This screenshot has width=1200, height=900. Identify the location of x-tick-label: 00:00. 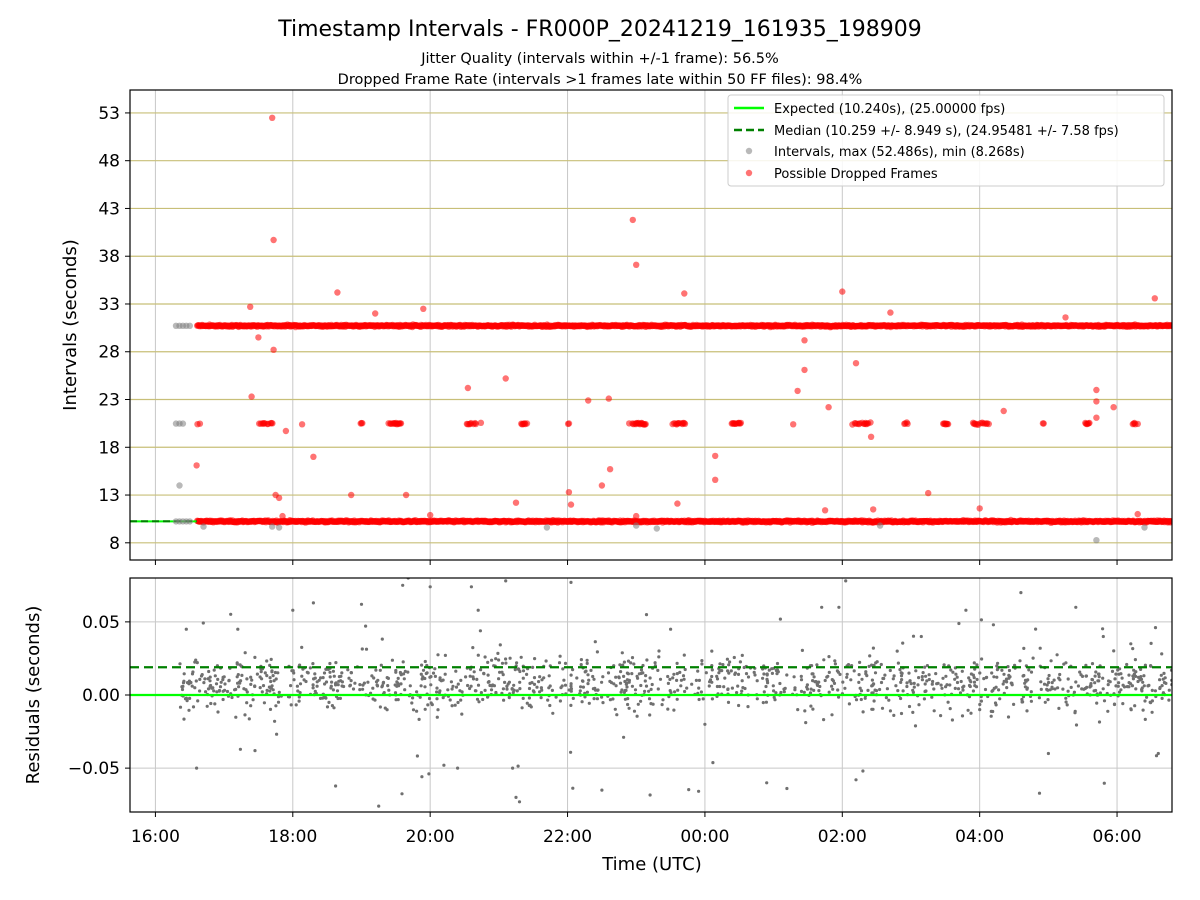
(704, 837).